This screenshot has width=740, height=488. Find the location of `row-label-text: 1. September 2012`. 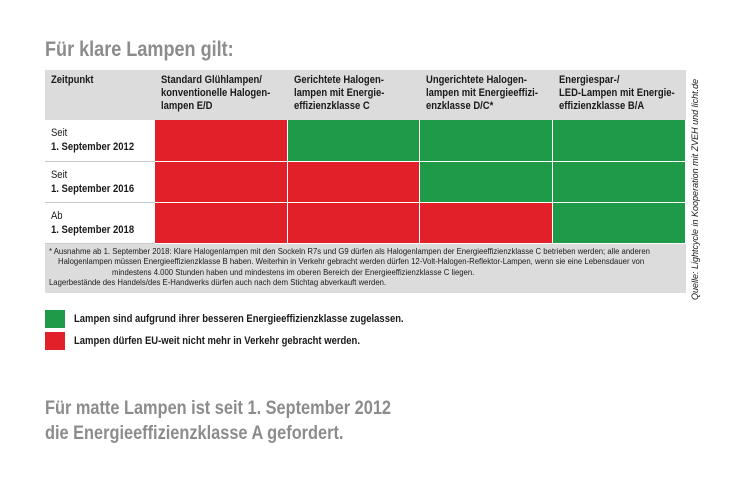

row-label-text: 1. September 2012 is located at coordinates (93, 147).